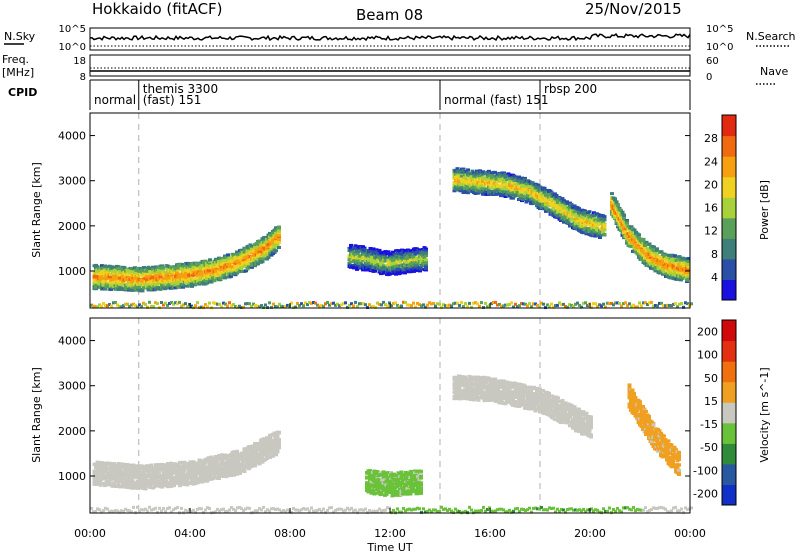 Image resolution: width=800 pixels, height=554 pixels. I want to click on cpid-segment-line2: normal (fast) 151, so click(496, 100).